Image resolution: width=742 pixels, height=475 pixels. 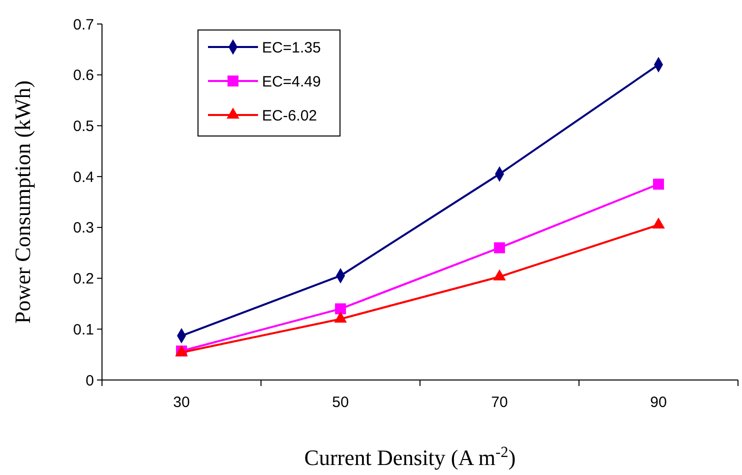 What do you see at coordinates (291, 81) in the screenshot?
I see `legend-label: EC=4.49` at bounding box center [291, 81].